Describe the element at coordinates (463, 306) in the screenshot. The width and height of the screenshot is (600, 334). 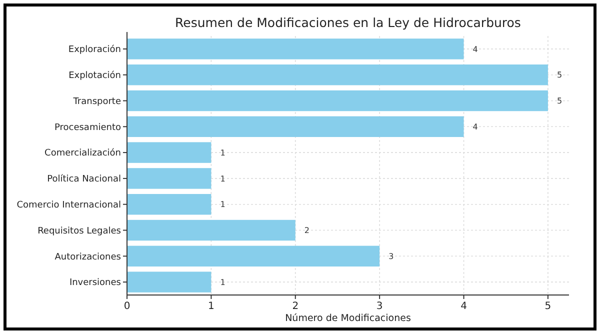
I see `x-tick-label: 4` at that location.